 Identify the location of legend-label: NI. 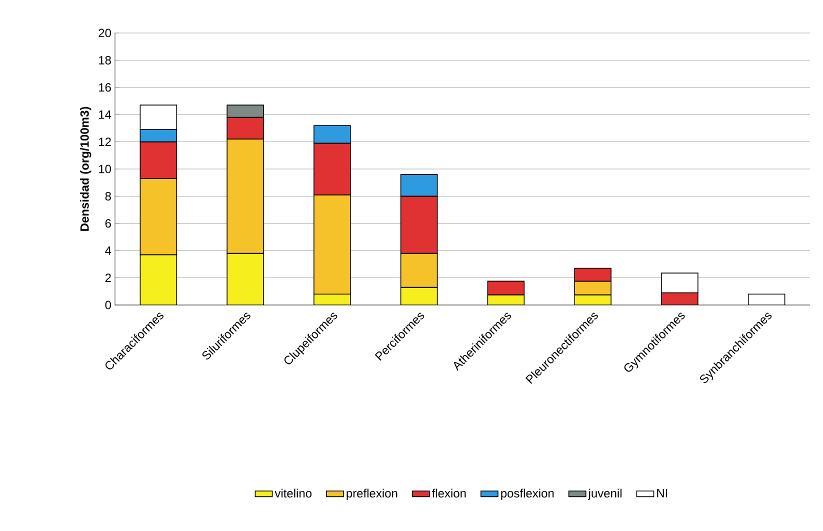
(662, 493).